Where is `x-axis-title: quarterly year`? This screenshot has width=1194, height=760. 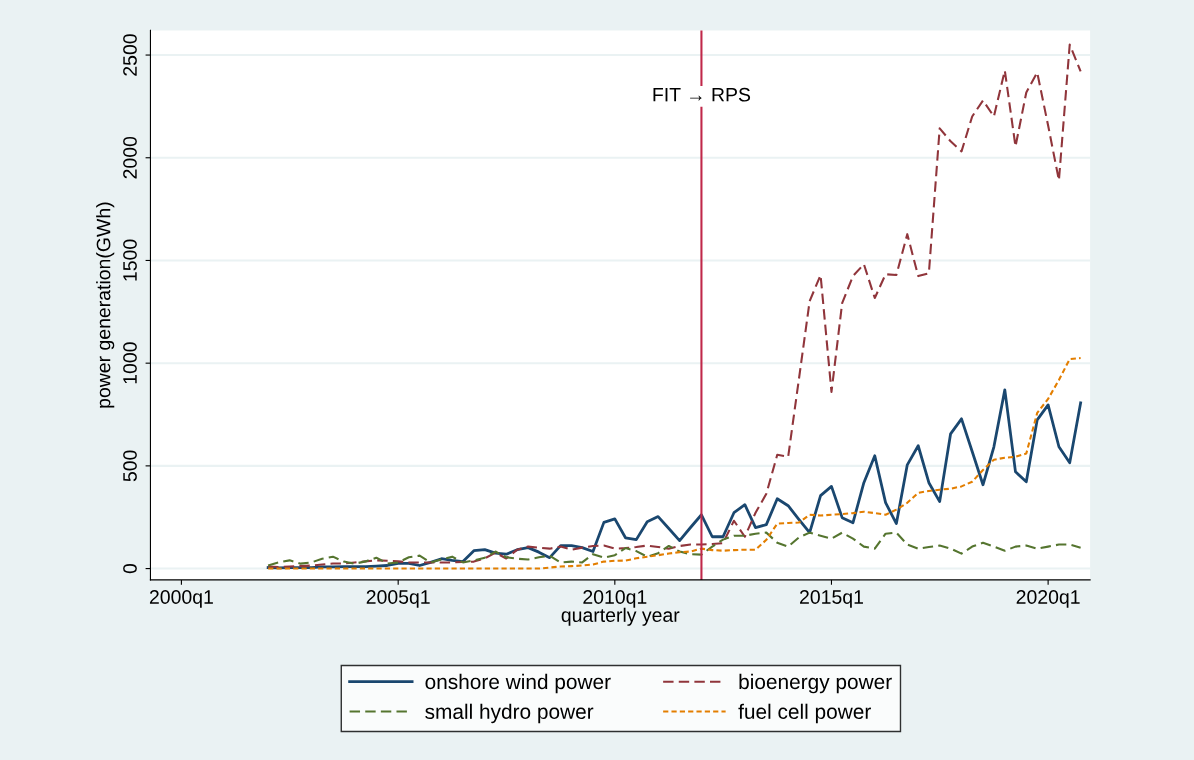
x-axis-title: quarterly year is located at coordinates (620, 616).